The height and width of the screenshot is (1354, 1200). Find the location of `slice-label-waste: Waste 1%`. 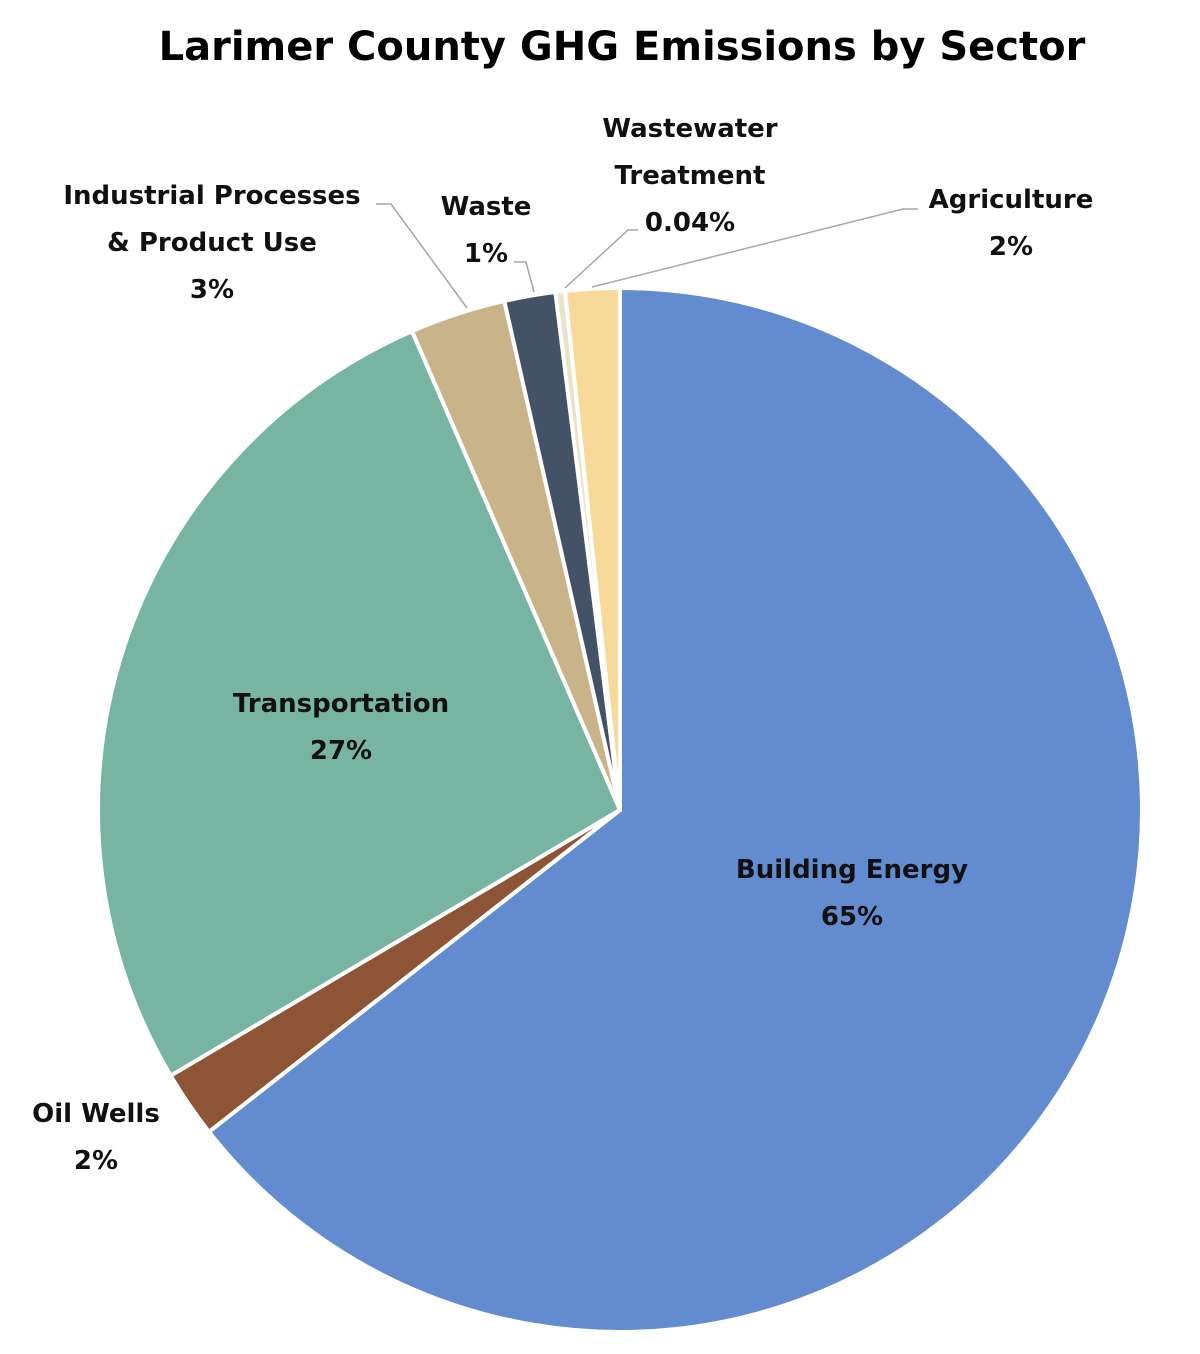

slice-label-waste: Waste 1% is located at coordinates (486, 230).